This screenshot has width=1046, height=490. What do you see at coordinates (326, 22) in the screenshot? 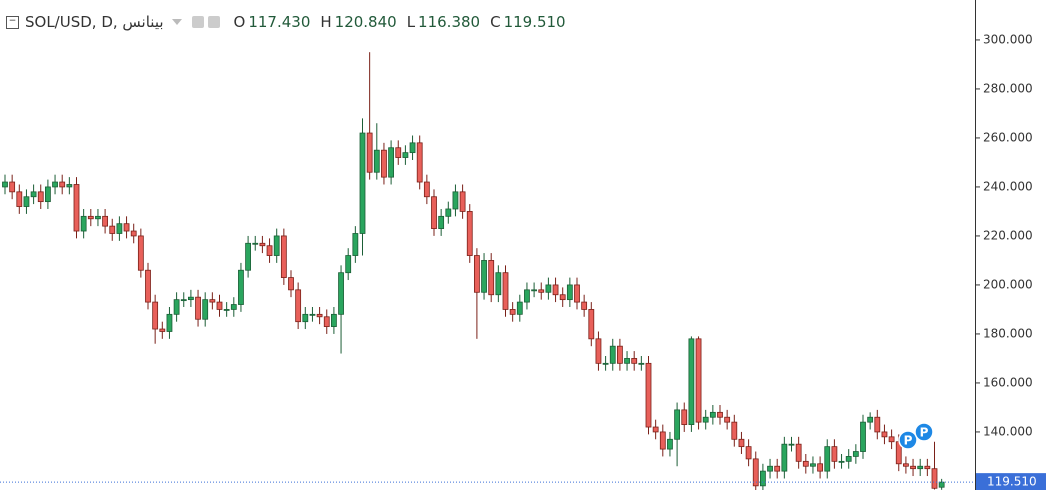
I see `high-key: H` at bounding box center [326, 22].